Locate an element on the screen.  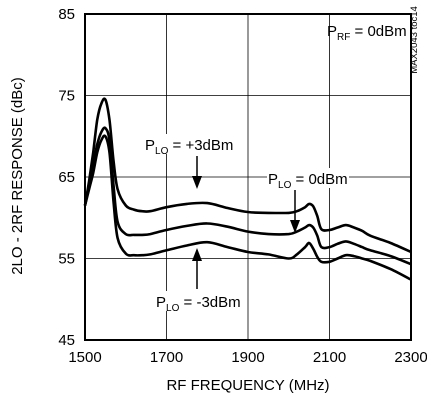
y-tick-label: 45 is located at coordinates (66, 340).